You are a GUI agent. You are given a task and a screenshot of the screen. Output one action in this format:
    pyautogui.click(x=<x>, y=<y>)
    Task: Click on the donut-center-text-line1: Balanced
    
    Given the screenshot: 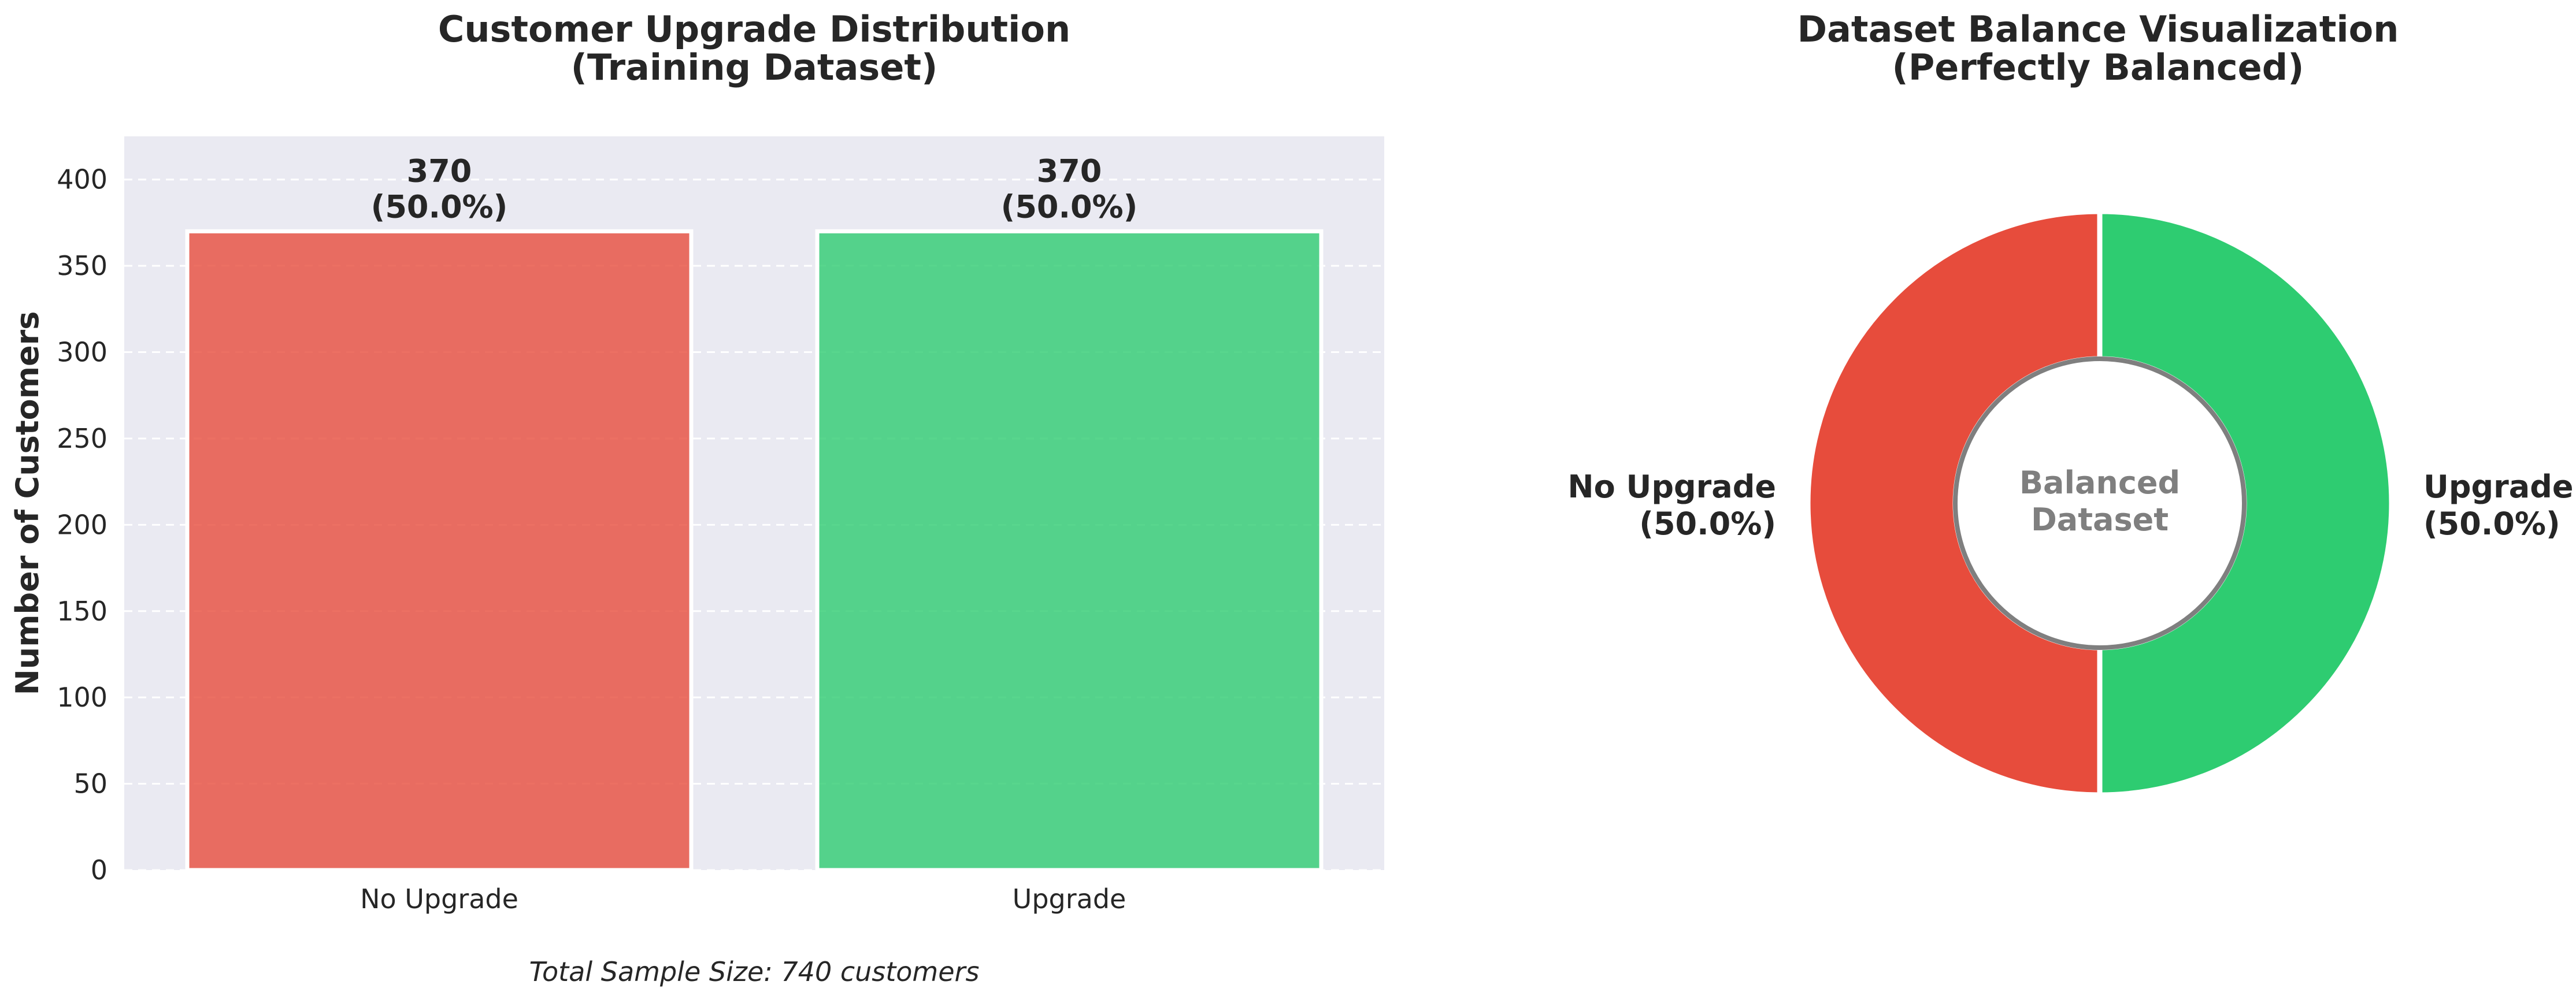 What is the action you would take?
    pyautogui.click(x=2099, y=483)
    